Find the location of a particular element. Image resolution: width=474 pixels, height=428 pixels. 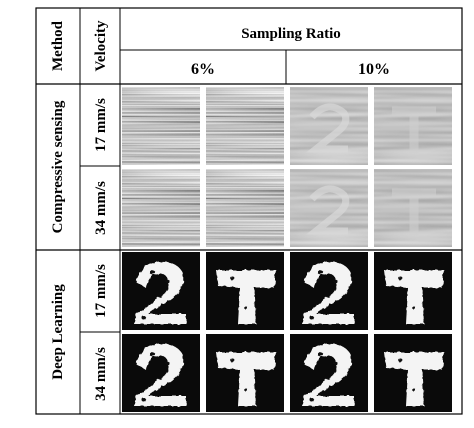

cs-34-6pct-b-image is located at coordinates (245, 208).